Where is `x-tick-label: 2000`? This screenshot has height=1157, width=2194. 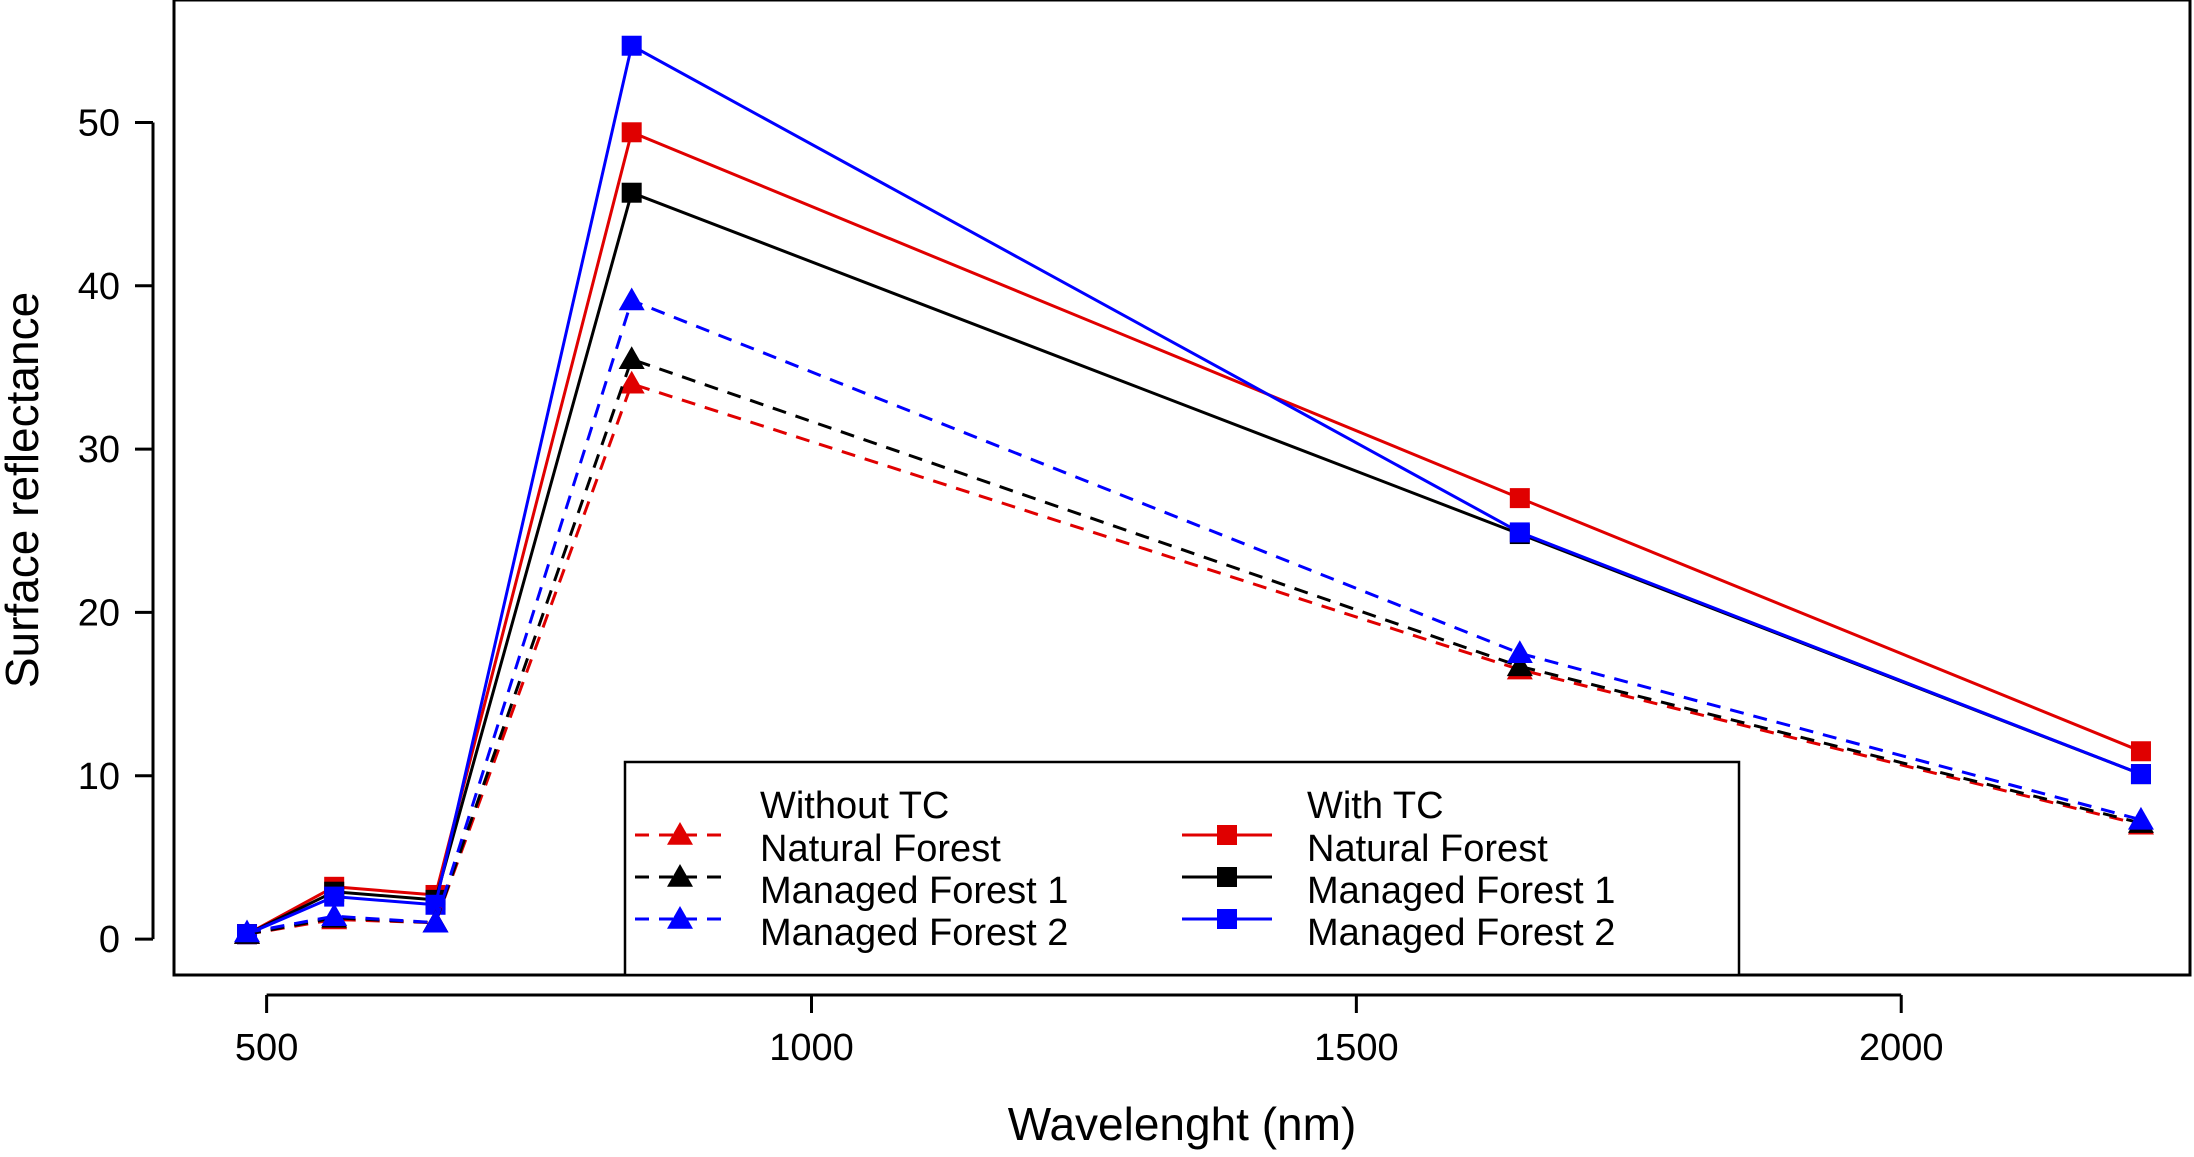 x-tick-label: 2000 is located at coordinates (1901, 1048).